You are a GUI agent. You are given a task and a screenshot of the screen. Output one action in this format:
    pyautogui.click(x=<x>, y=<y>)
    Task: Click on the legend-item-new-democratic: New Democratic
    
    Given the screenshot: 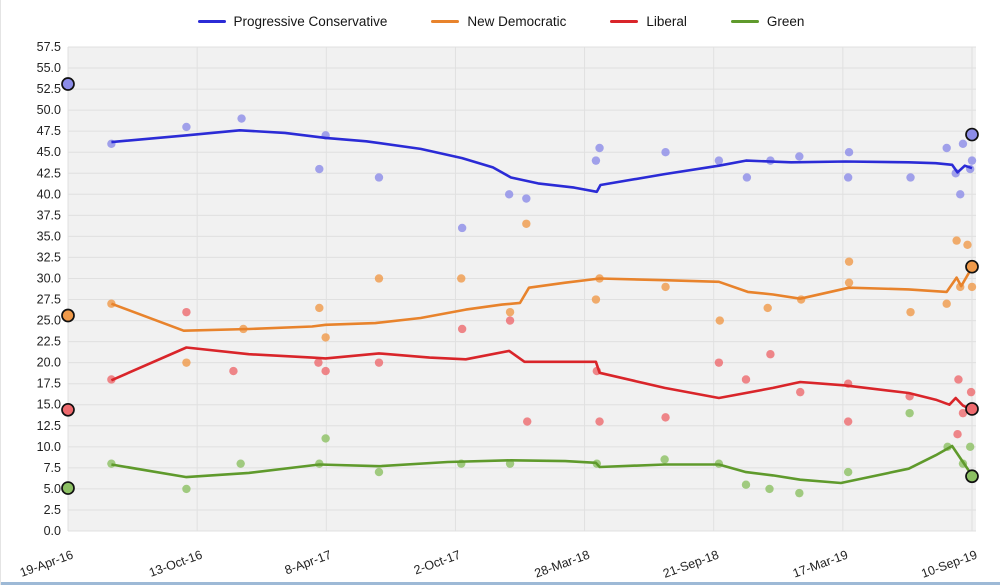 What is the action you would take?
    pyautogui.click(x=498, y=21)
    